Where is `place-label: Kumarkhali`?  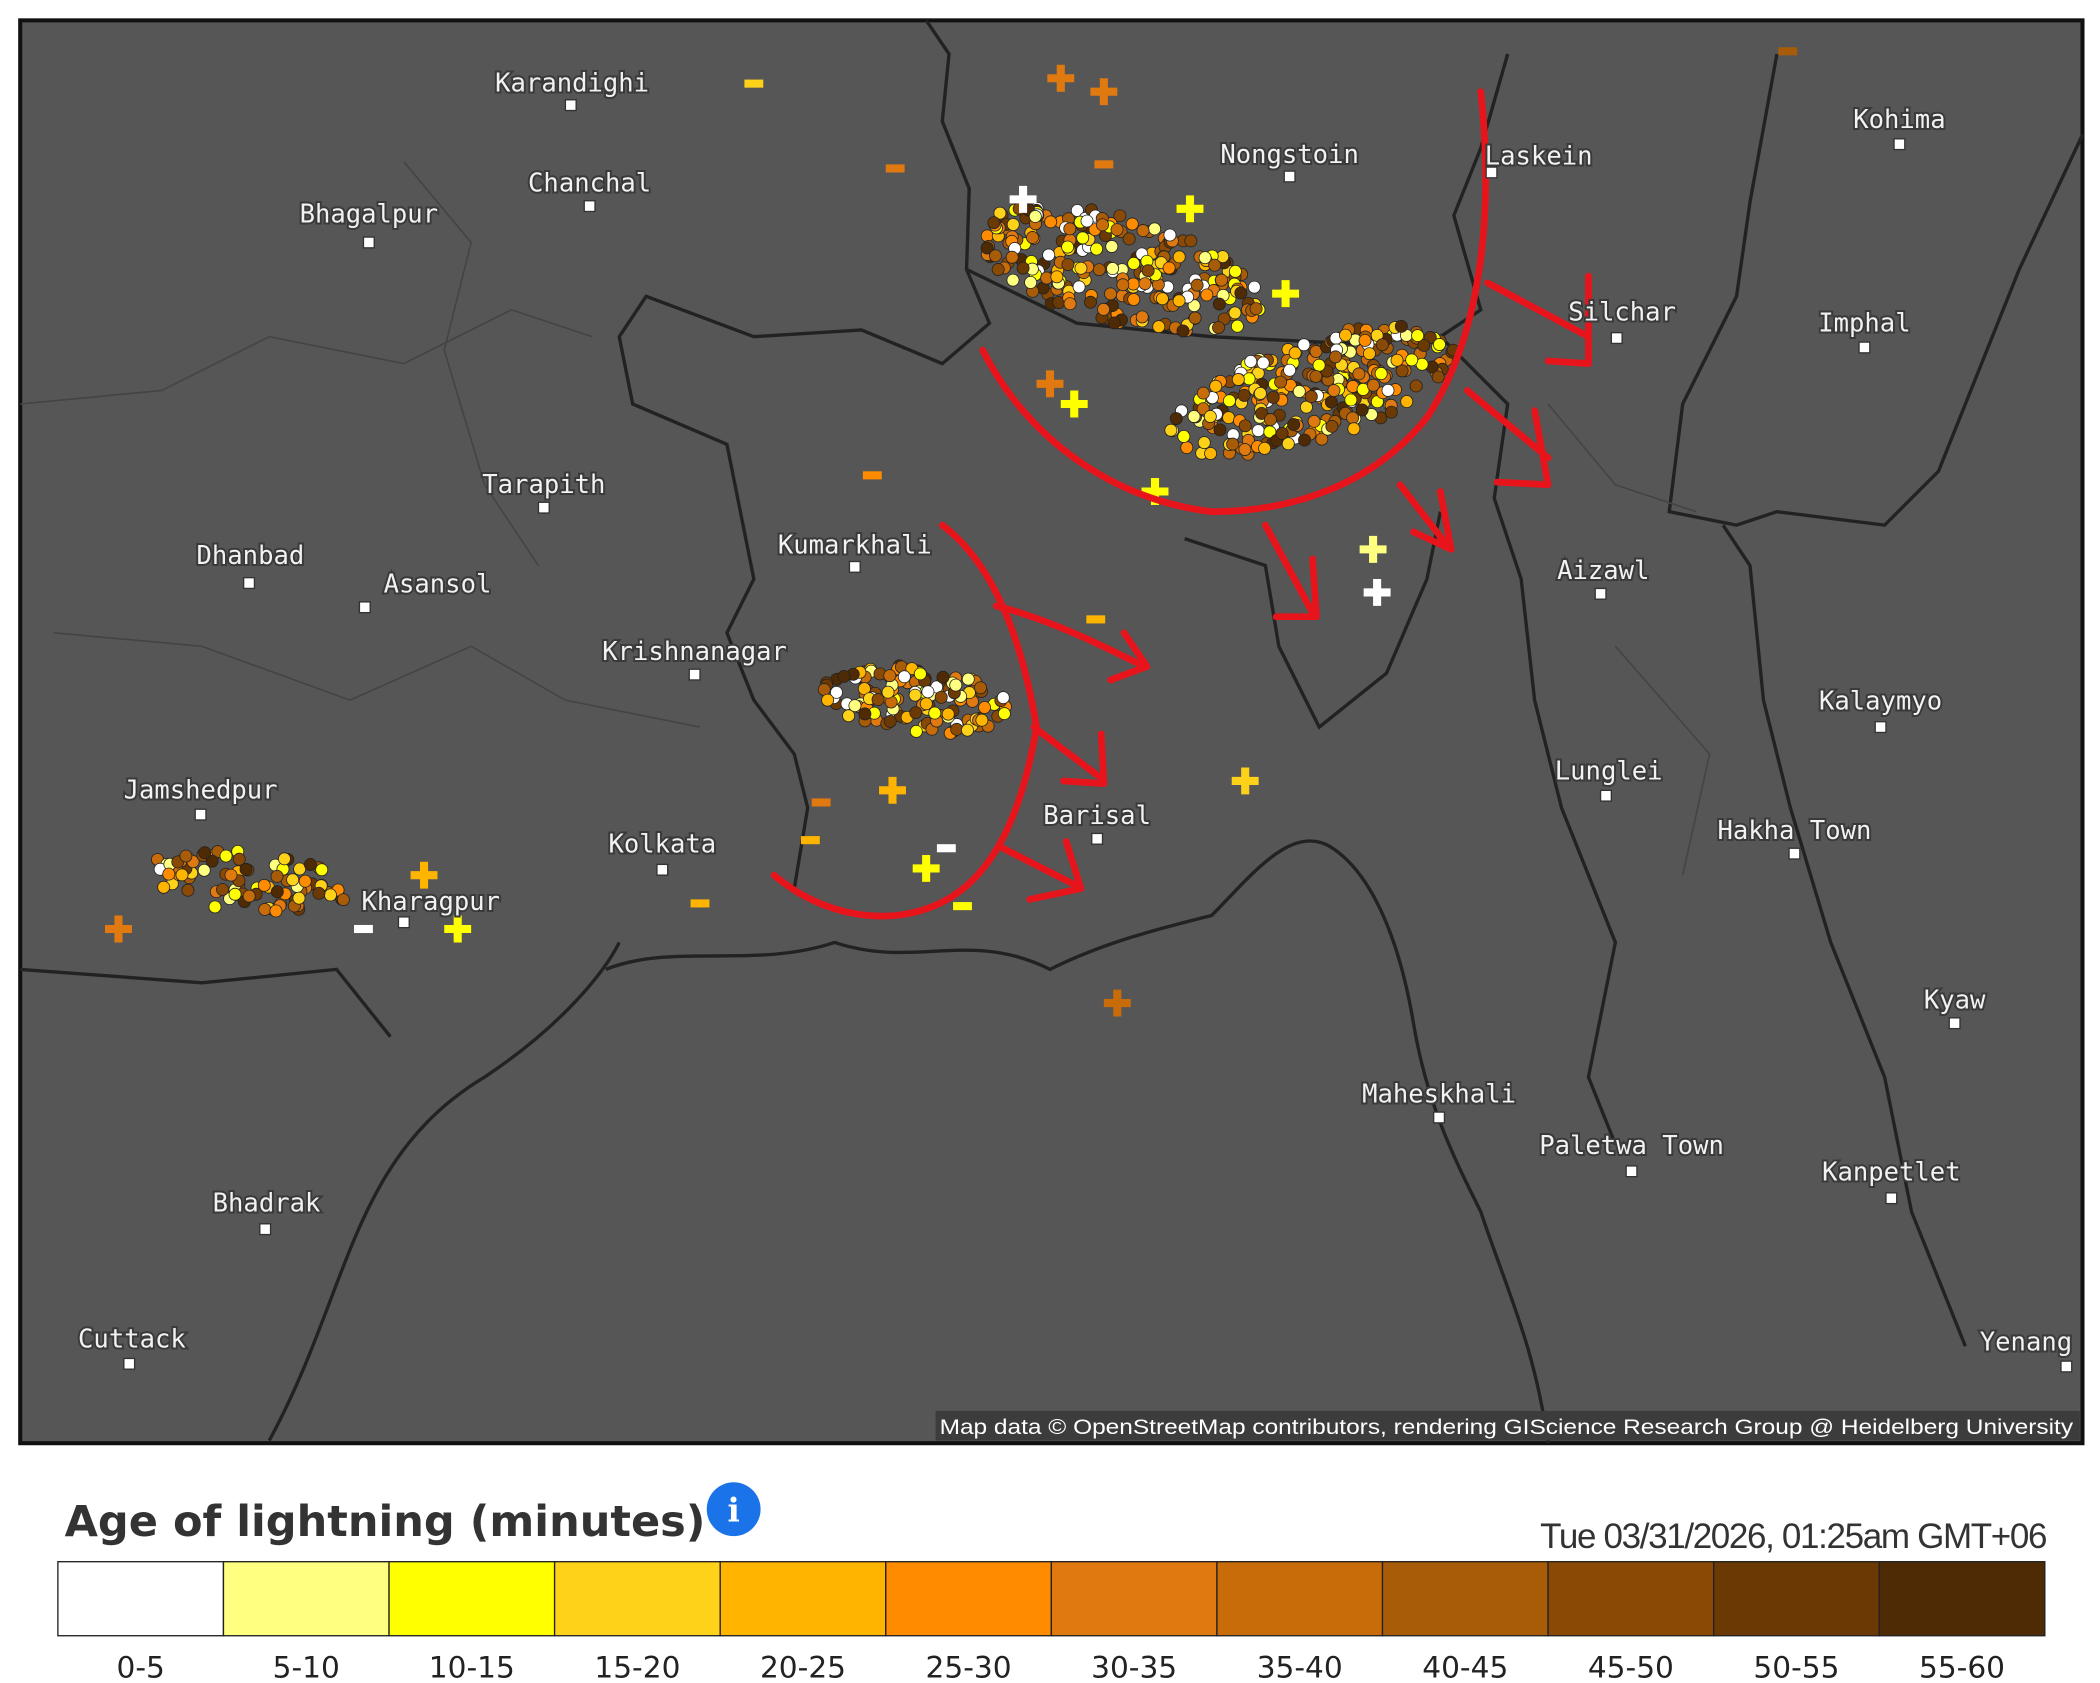
place-label: Kumarkhali is located at coordinates (855, 545).